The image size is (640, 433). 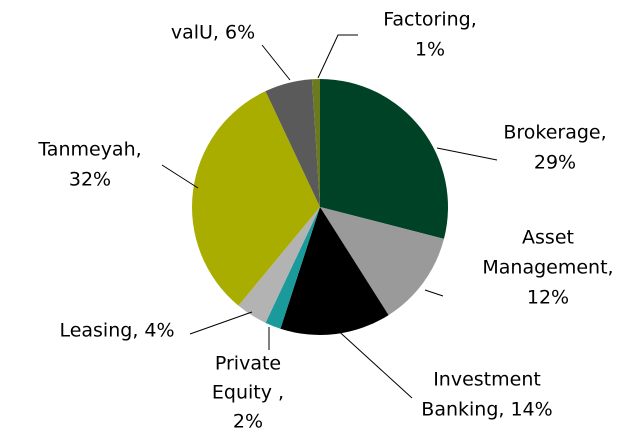 What do you see at coordinates (548, 238) in the screenshot?
I see `data-label: Asset` at bounding box center [548, 238].